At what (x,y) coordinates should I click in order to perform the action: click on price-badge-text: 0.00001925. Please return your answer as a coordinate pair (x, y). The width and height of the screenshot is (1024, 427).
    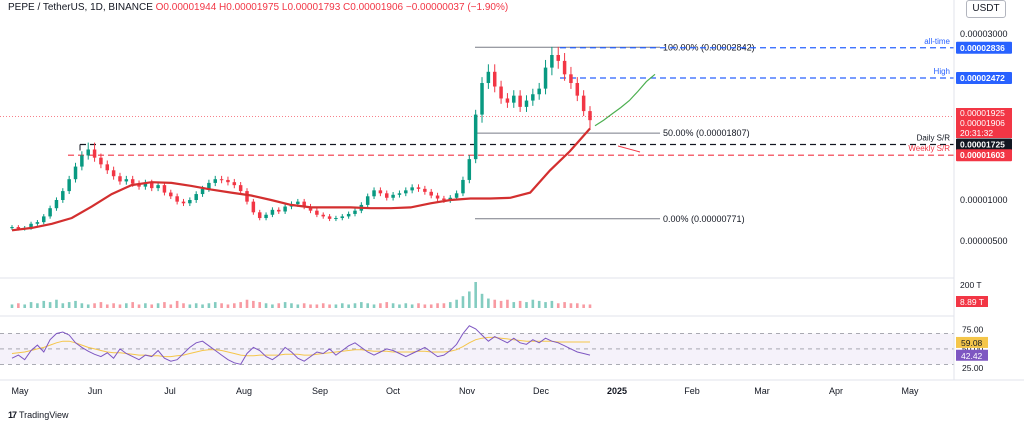
    Looking at the image, I should click on (982, 113).